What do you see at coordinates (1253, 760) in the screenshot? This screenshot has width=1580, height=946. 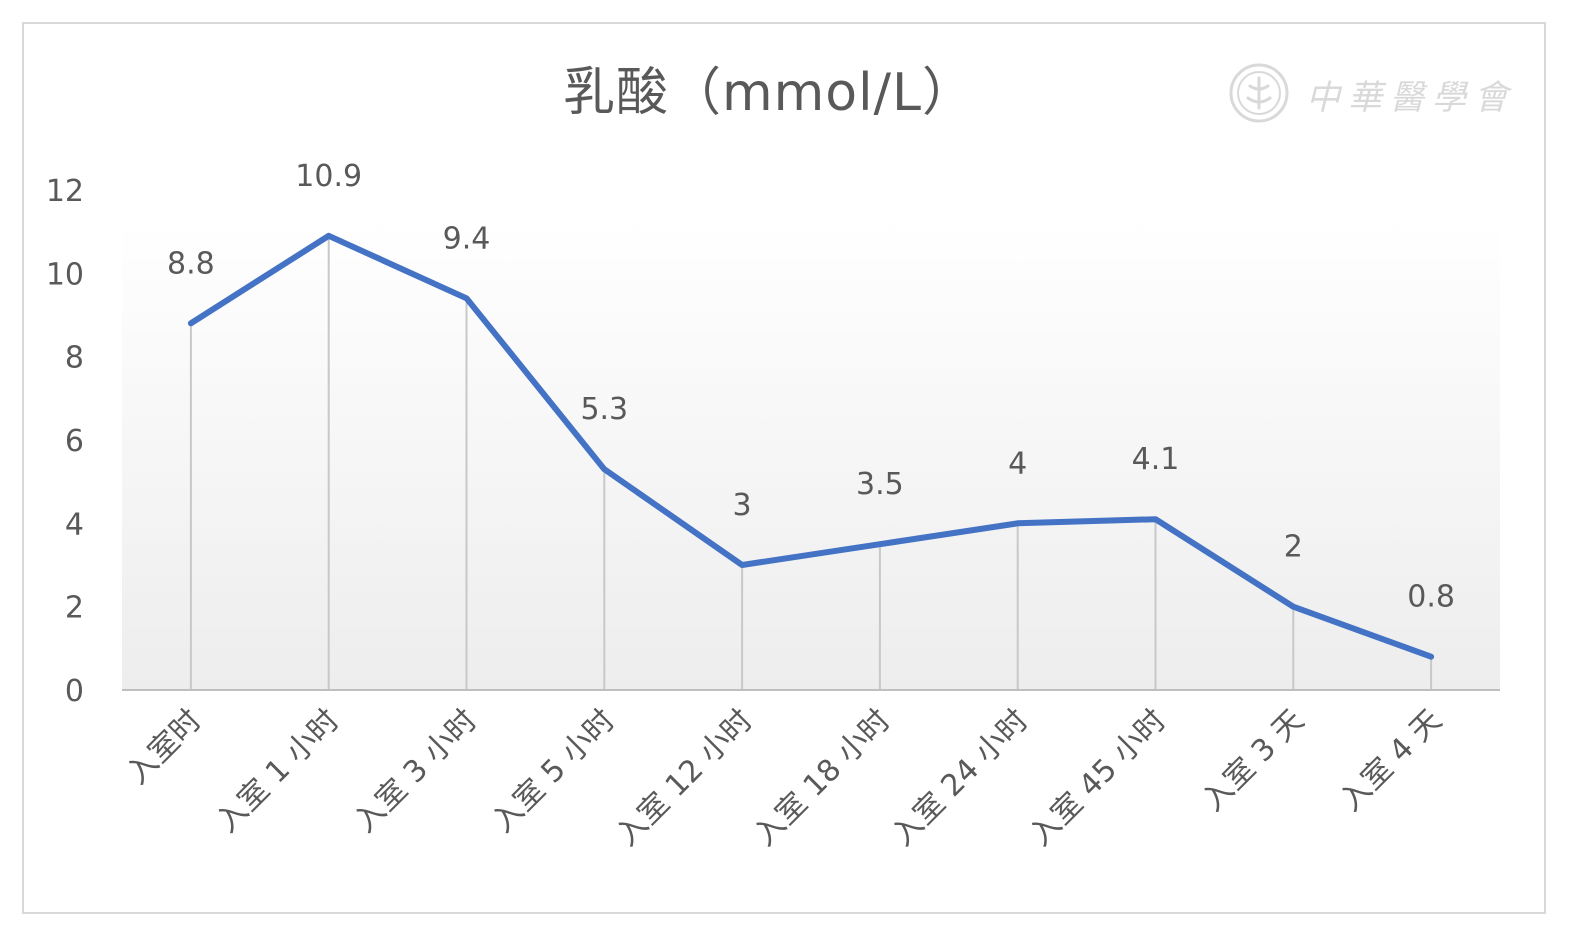 I see `category-label: 入室 3 天` at bounding box center [1253, 760].